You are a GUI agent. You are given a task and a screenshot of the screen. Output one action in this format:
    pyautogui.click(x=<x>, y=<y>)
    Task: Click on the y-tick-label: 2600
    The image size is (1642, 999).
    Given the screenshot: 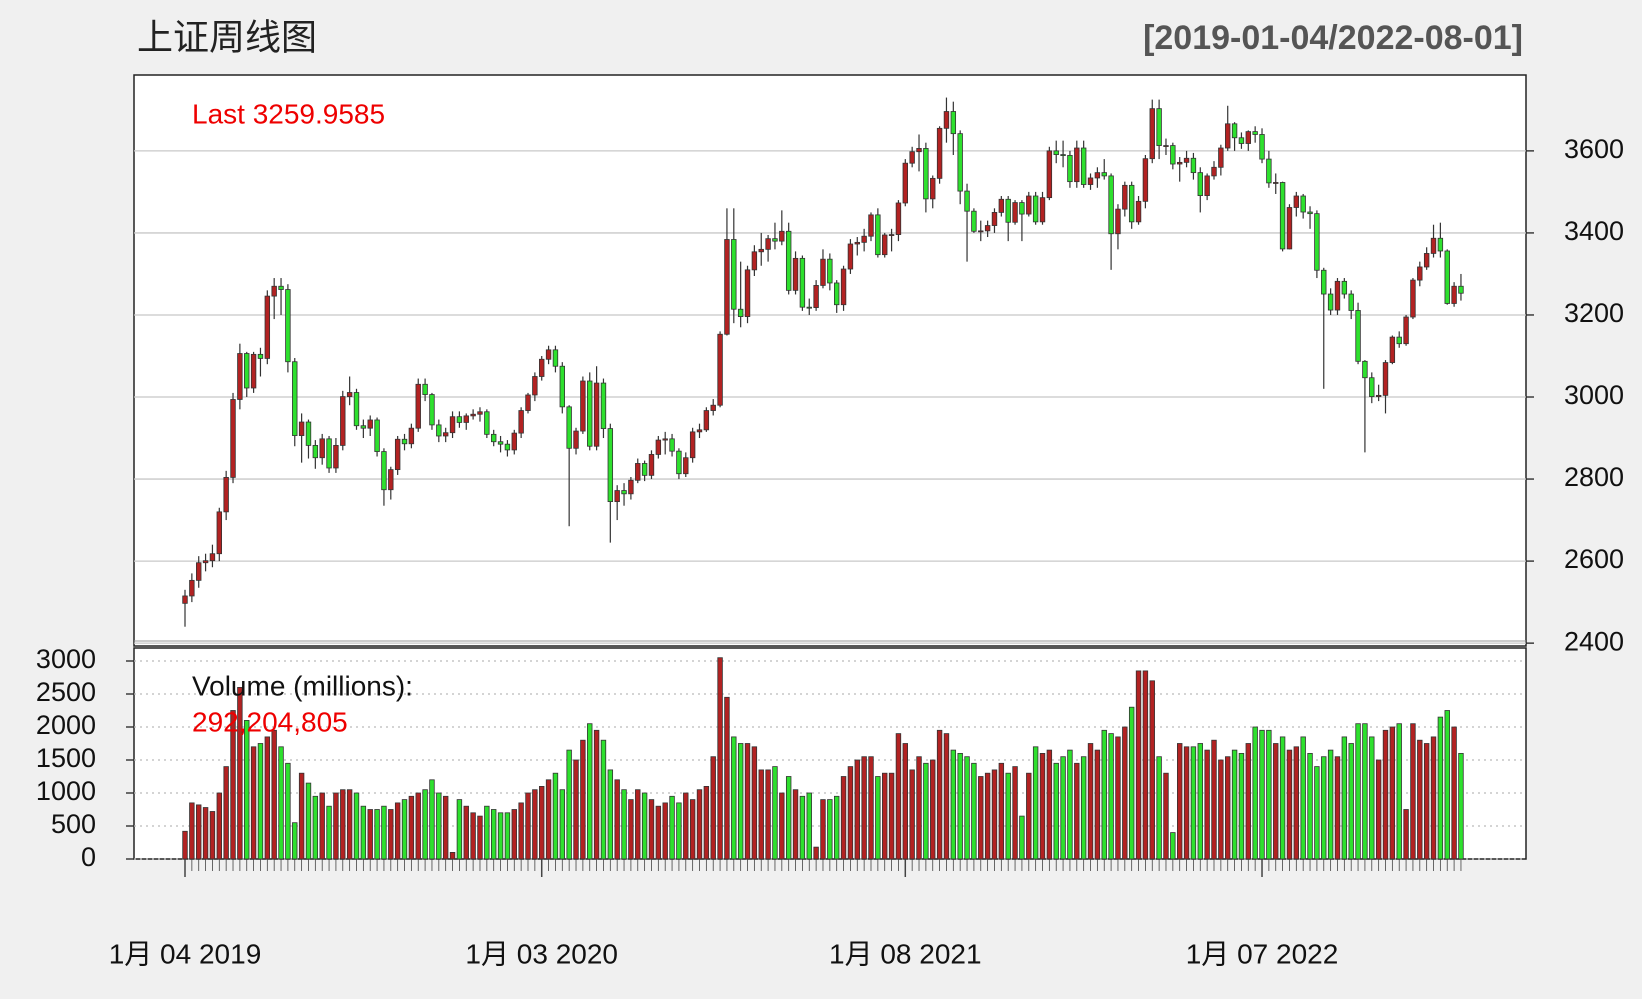 What is the action you would take?
    pyautogui.click(x=1594, y=559)
    